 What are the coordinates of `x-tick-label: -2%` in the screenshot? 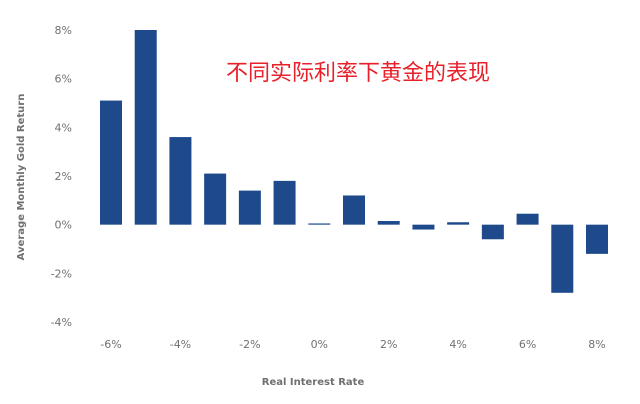 It's located at (249, 344).